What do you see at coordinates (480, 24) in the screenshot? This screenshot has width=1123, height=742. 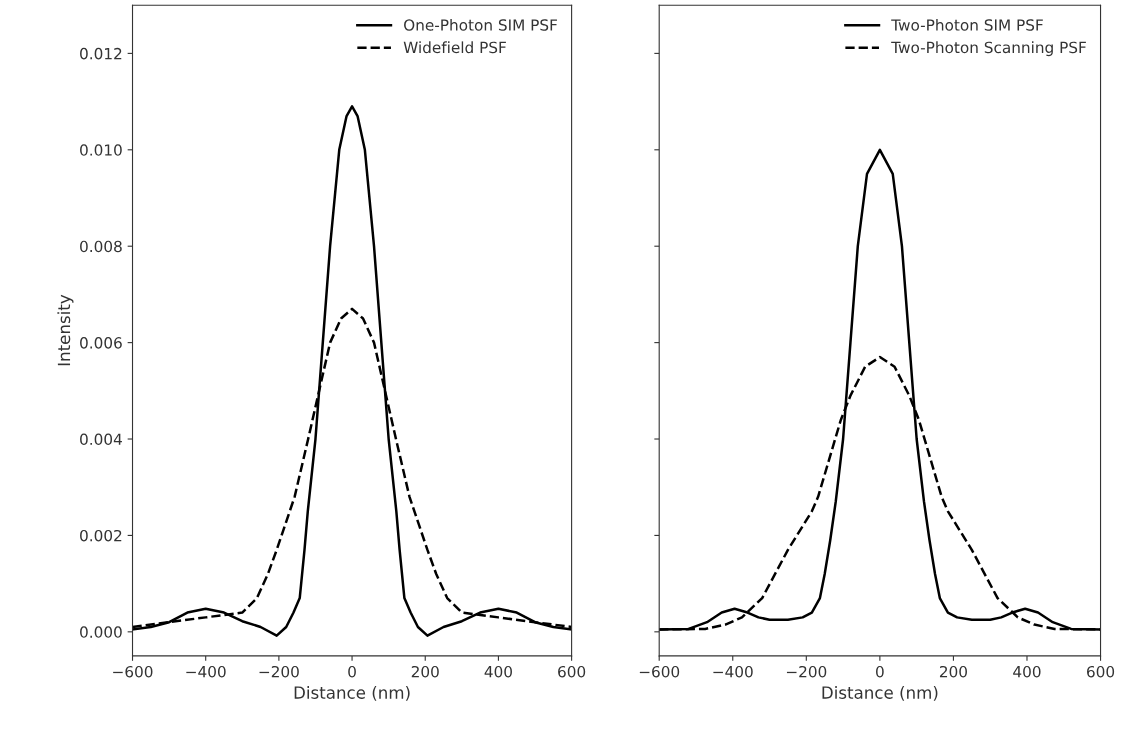 I see `legend-label: One-Photon SIM PSF` at bounding box center [480, 24].